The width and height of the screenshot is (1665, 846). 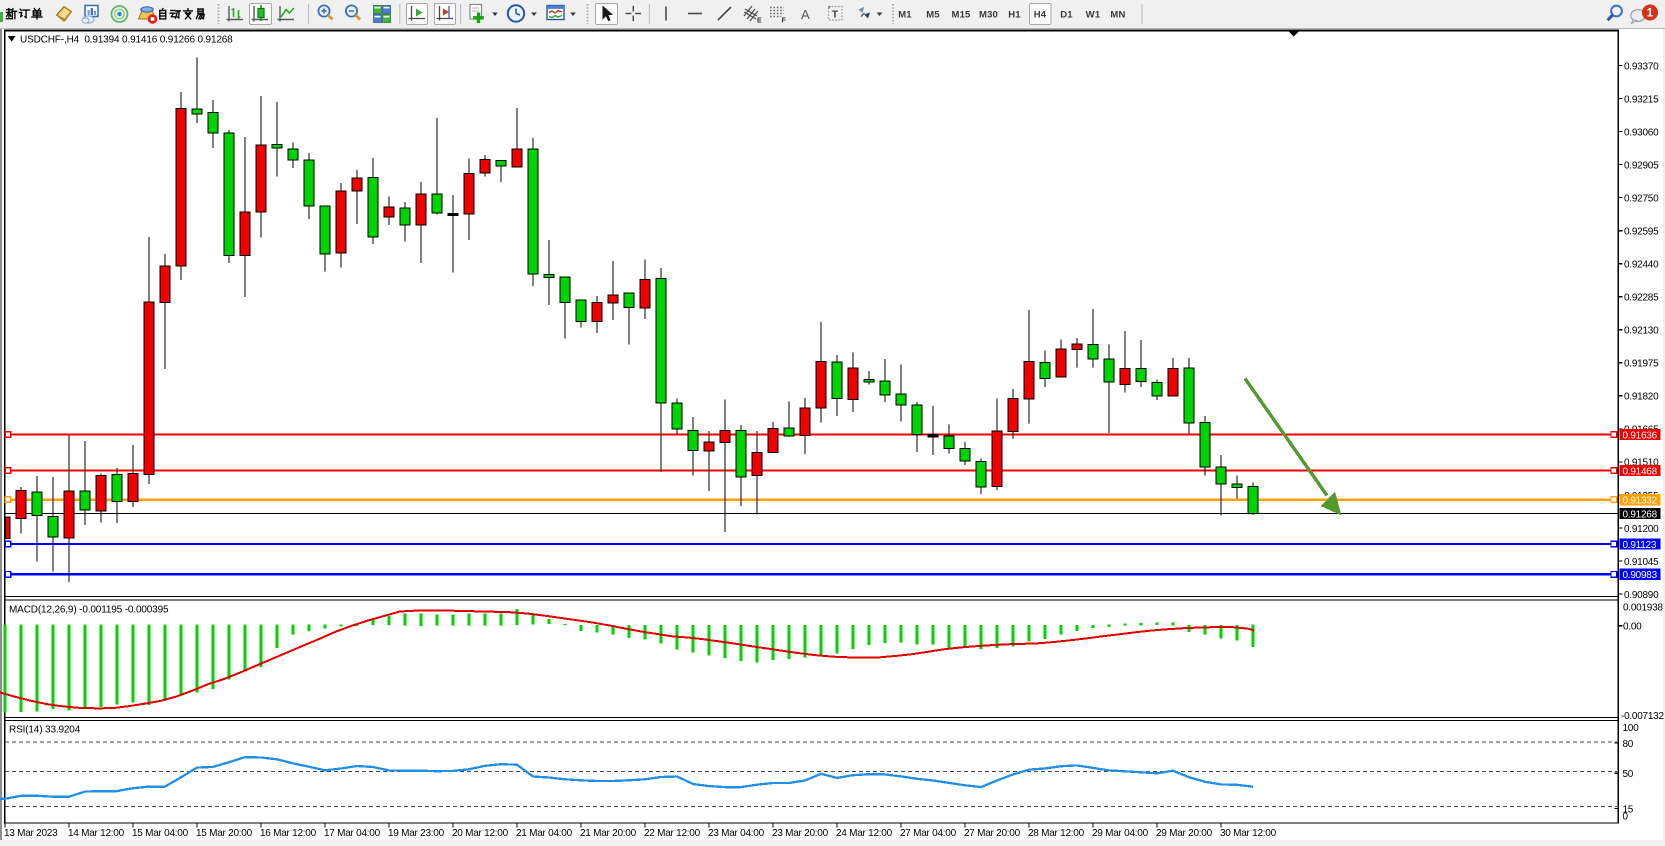 I want to click on svg-text: 0.92285, so click(x=1641, y=298).